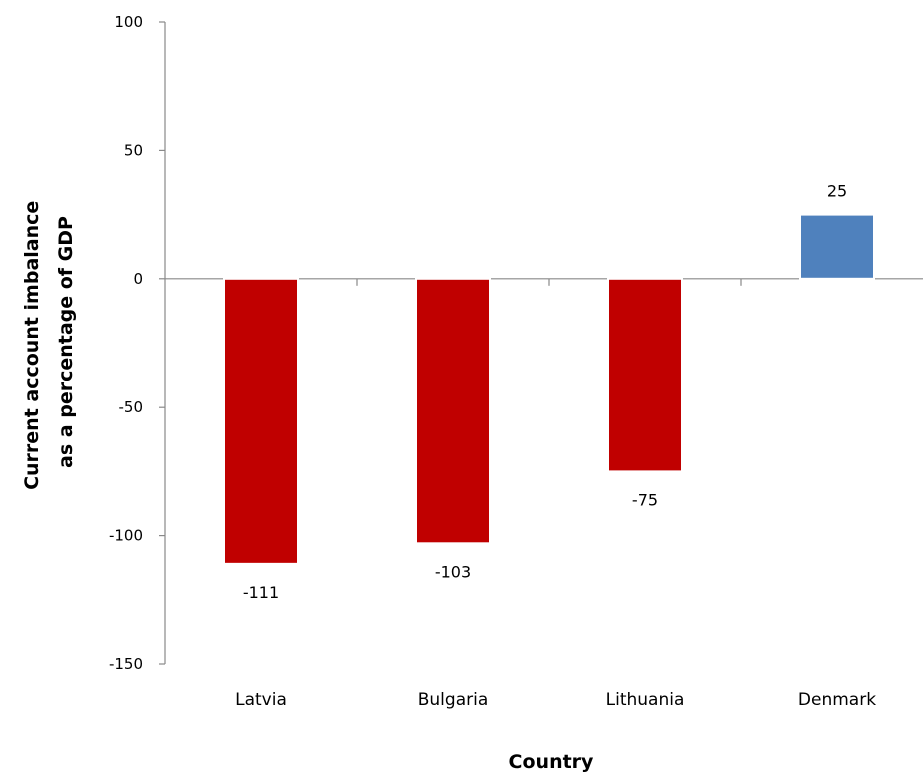  Describe the element at coordinates (261, 700) in the screenshot. I see `category-label: Latvia` at that location.